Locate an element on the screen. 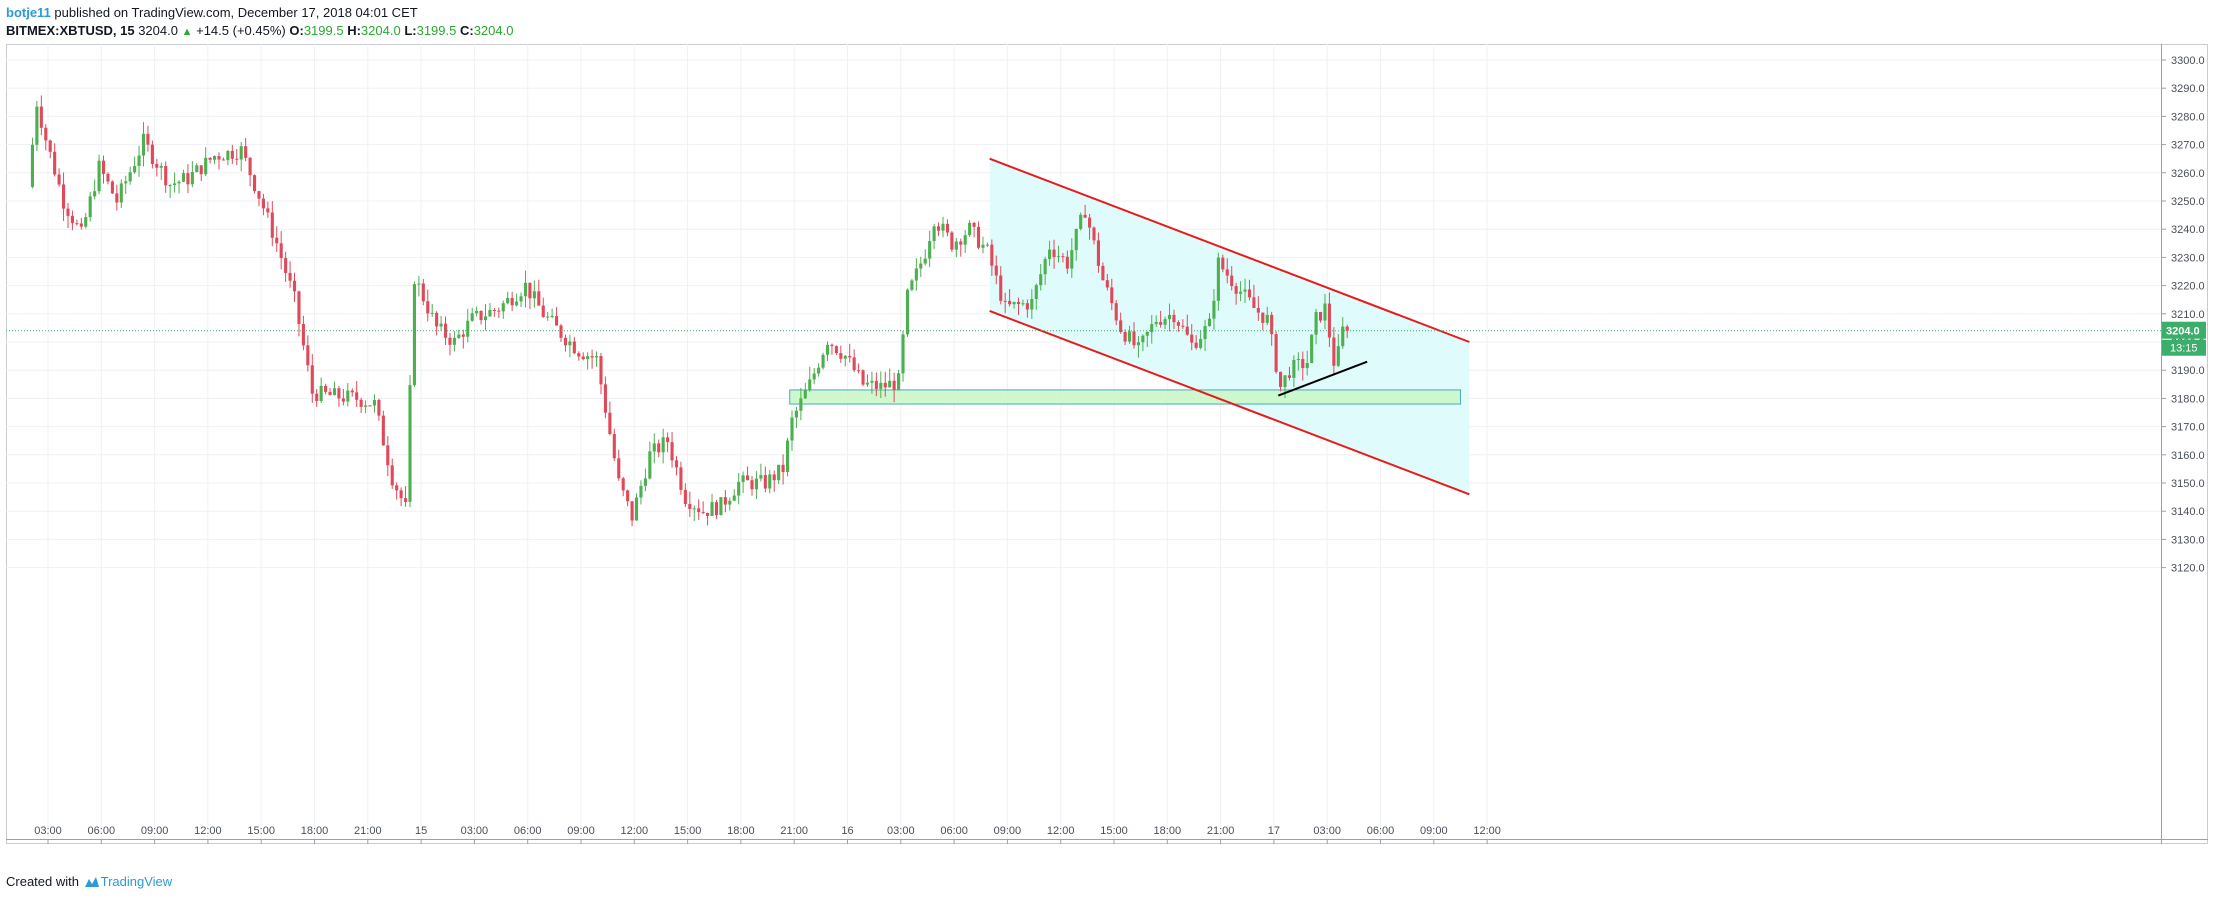  x-tick-label: 21:00 is located at coordinates (794, 831).